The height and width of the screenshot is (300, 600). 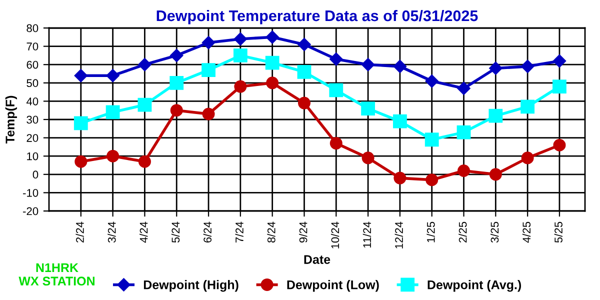 I want to click on y-axis-title: Temp(F), so click(x=11, y=120).